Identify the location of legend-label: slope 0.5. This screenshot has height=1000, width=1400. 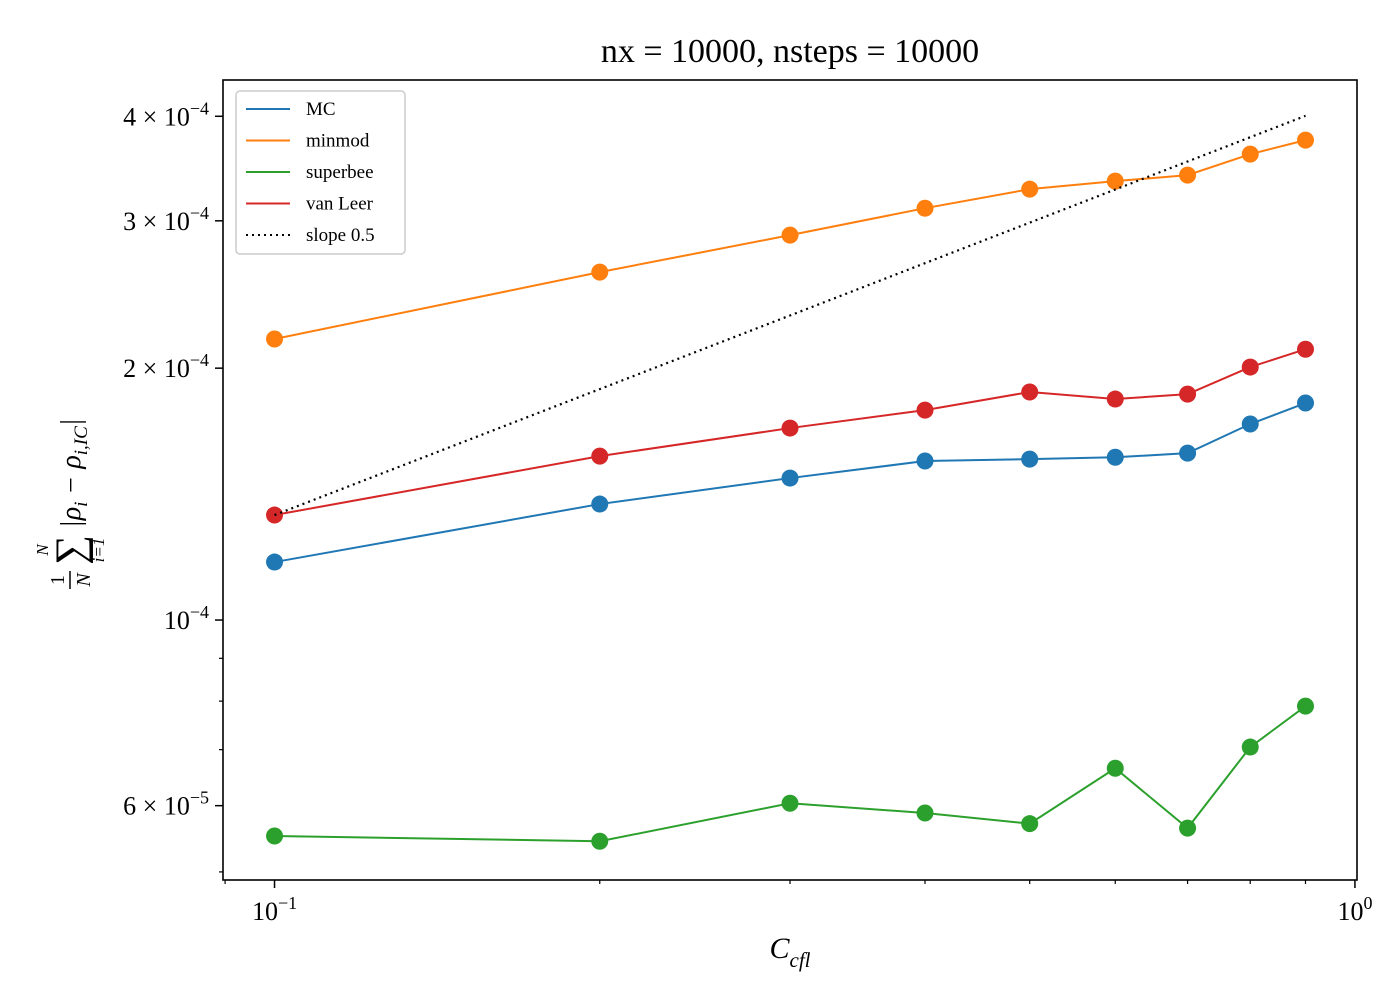
(340, 235).